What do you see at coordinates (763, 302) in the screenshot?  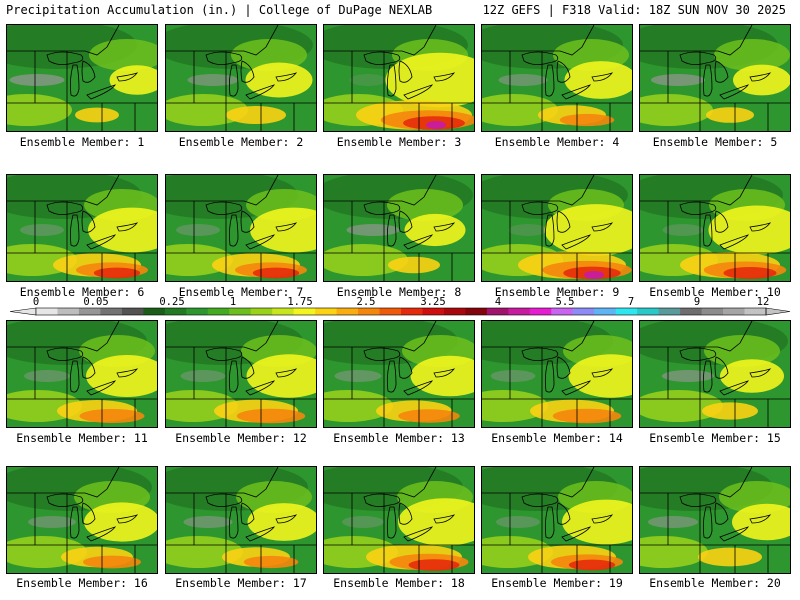 I see `legend-tick: 12` at bounding box center [763, 302].